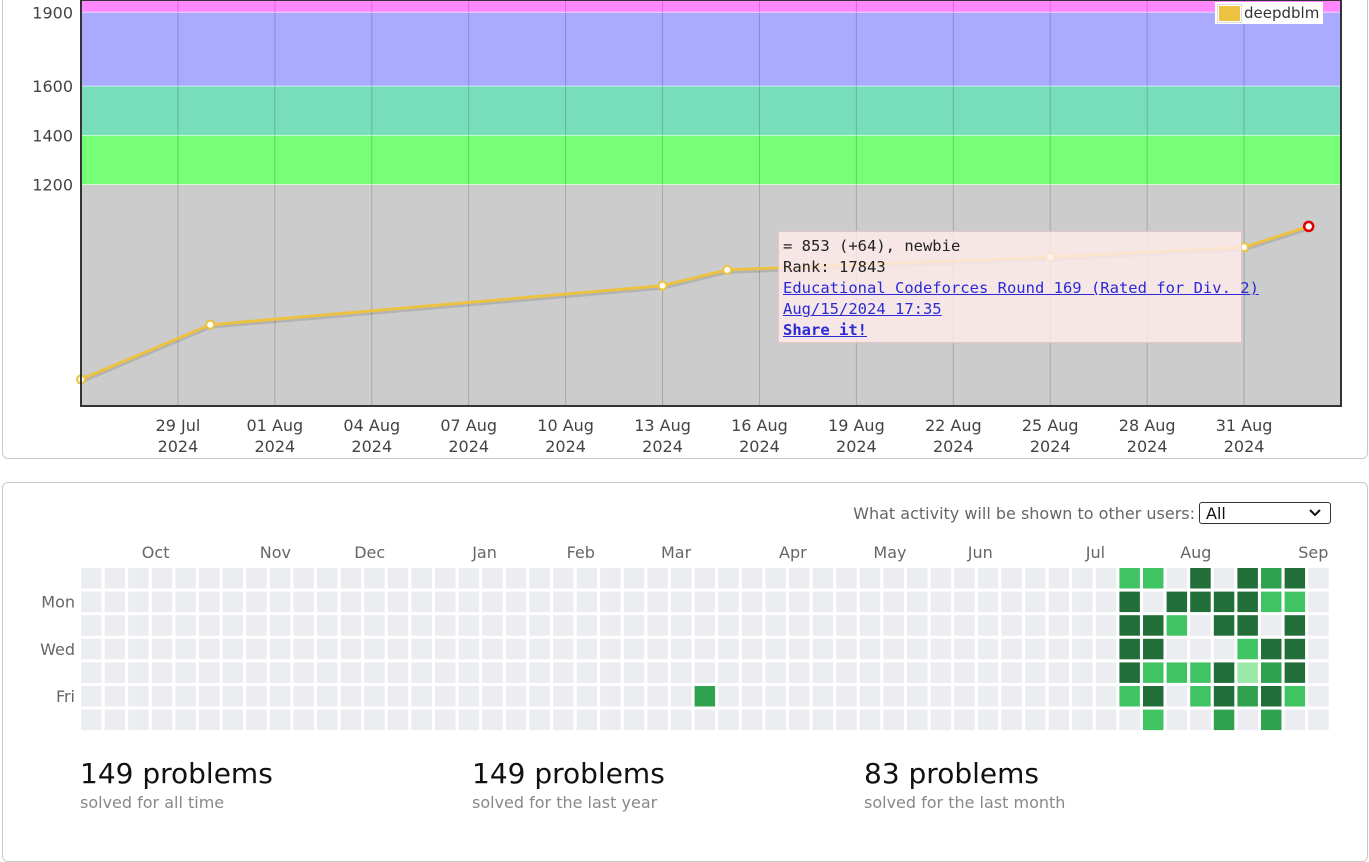 The width and height of the screenshot is (1369, 862). Describe the element at coordinates (371, 425) in the screenshot. I see `x-tick-label: 04 Aug` at that location.